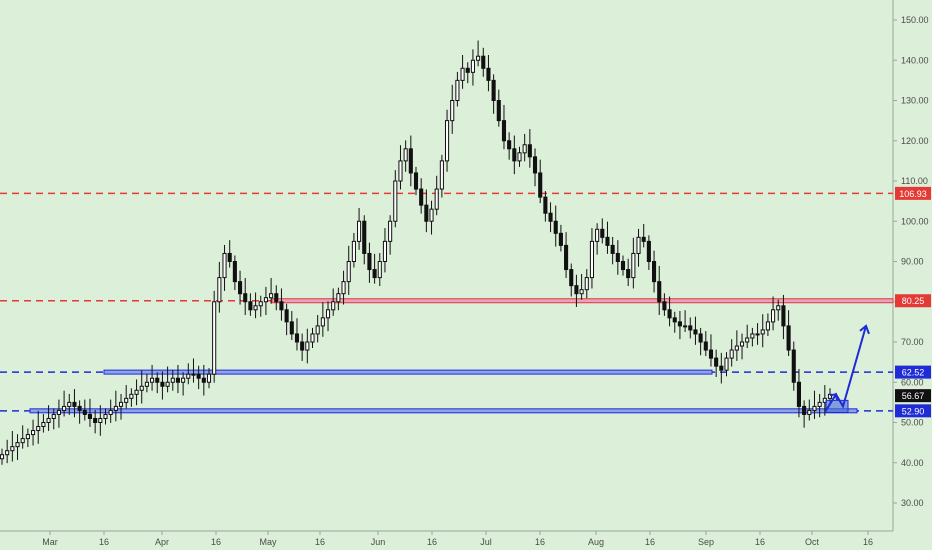 Image resolution: width=932 pixels, height=550 pixels. Describe the element at coordinates (706, 542) in the screenshot. I see `x-tick-label-12: Sep` at that location.